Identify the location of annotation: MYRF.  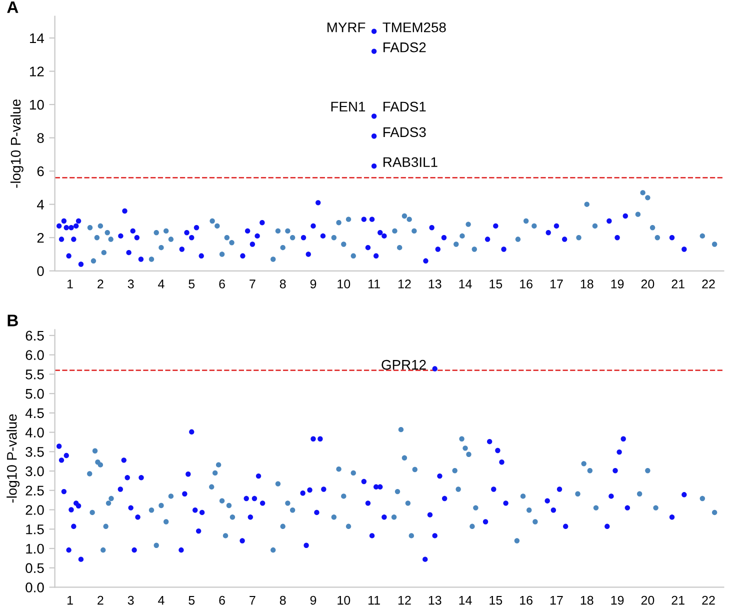
(347, 27).